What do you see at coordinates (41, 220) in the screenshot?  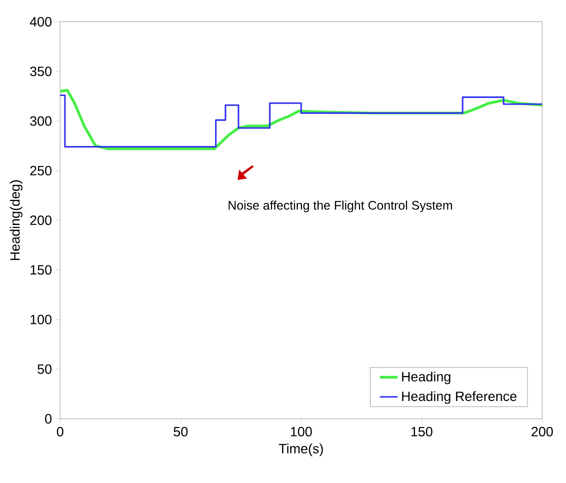 I see `y-tick-label: 200` at bounding box center [41, 220].